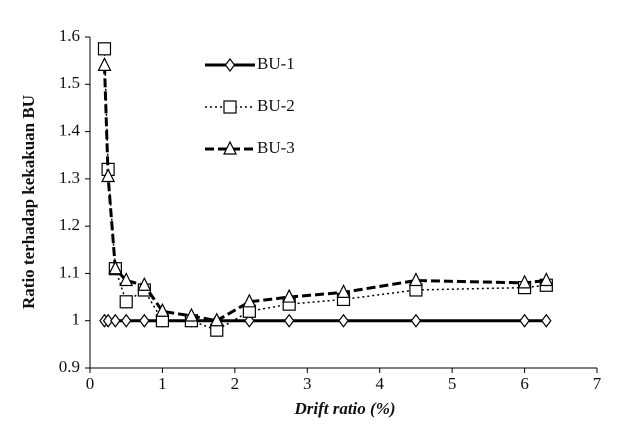 This screenshot has height=437, width=617. Describe the element at coordinates (69, 177) in the screenshot. I see `y-tick-label: 1.3` at that location.